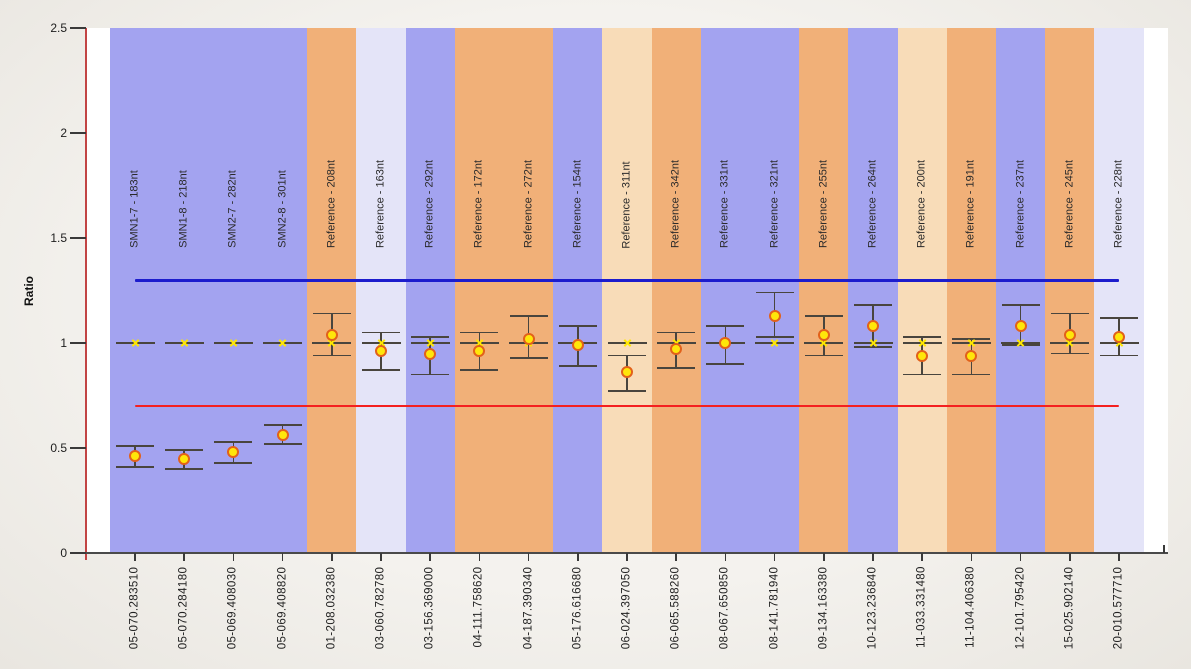 This screenshot has width=1191, height=669. I want to click on probe-label: Reference - 272nt, so click(528, 204).